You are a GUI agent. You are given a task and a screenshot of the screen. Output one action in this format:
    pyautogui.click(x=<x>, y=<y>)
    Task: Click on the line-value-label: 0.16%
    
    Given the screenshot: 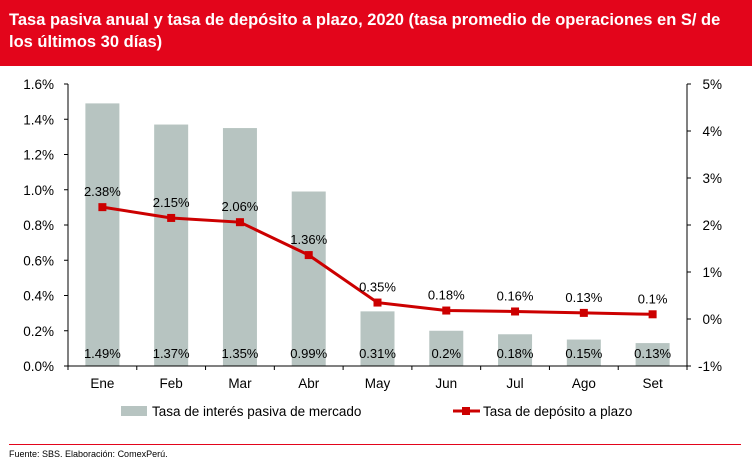 What is the action you would take?
    pyautogui.click(x=515, y=295)
    